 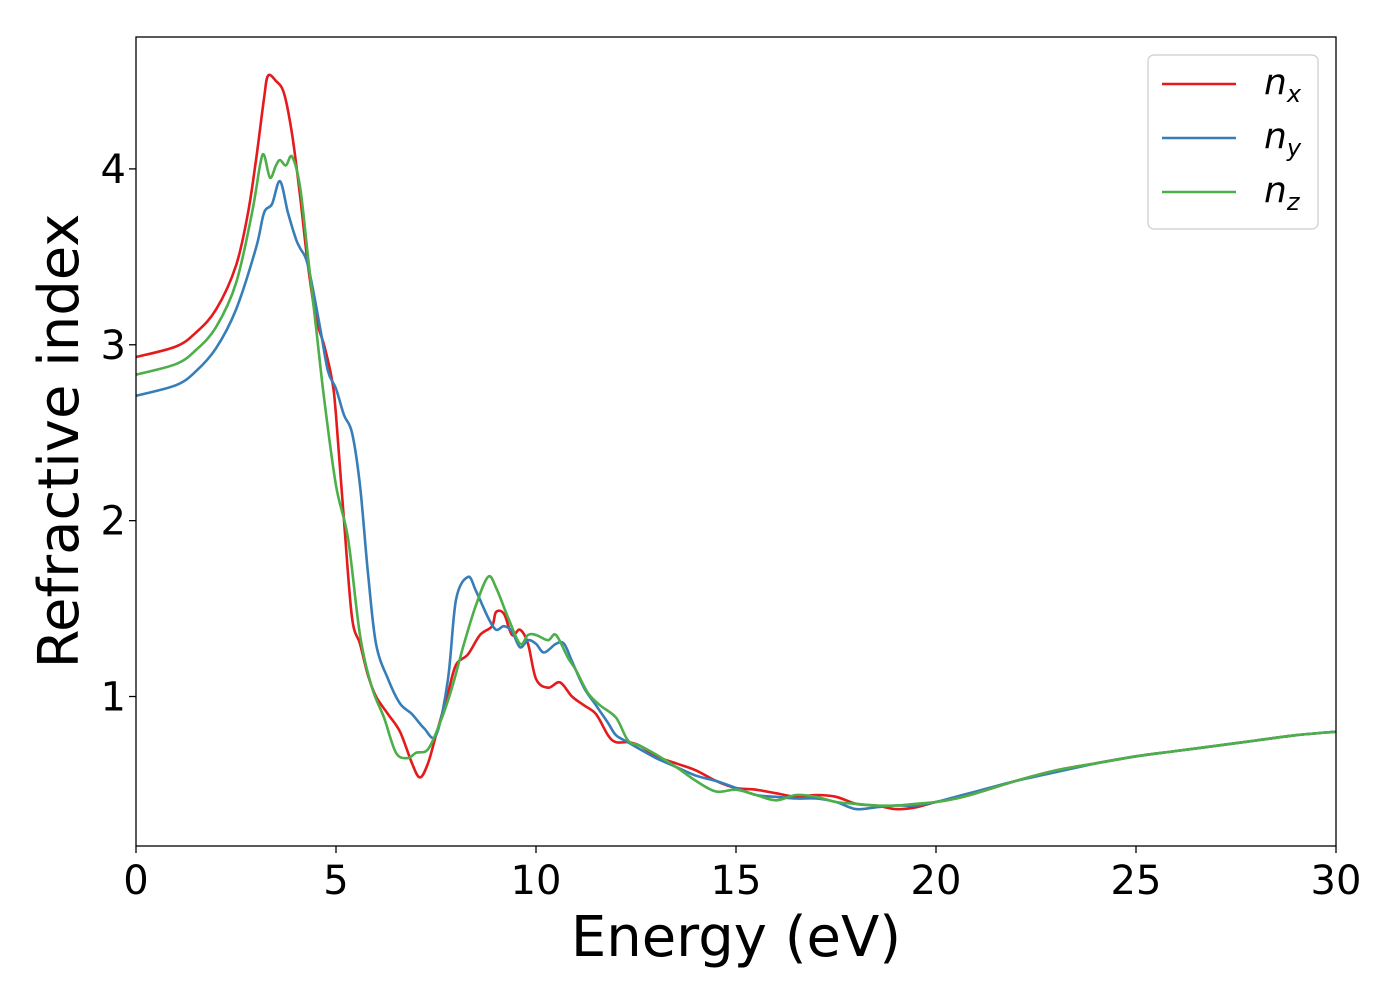 What do you see at coordinates (118, 434) in the screenshot?
I see `y-axis-ticks: 1 2 3 4` at bounding box center [118, 434].